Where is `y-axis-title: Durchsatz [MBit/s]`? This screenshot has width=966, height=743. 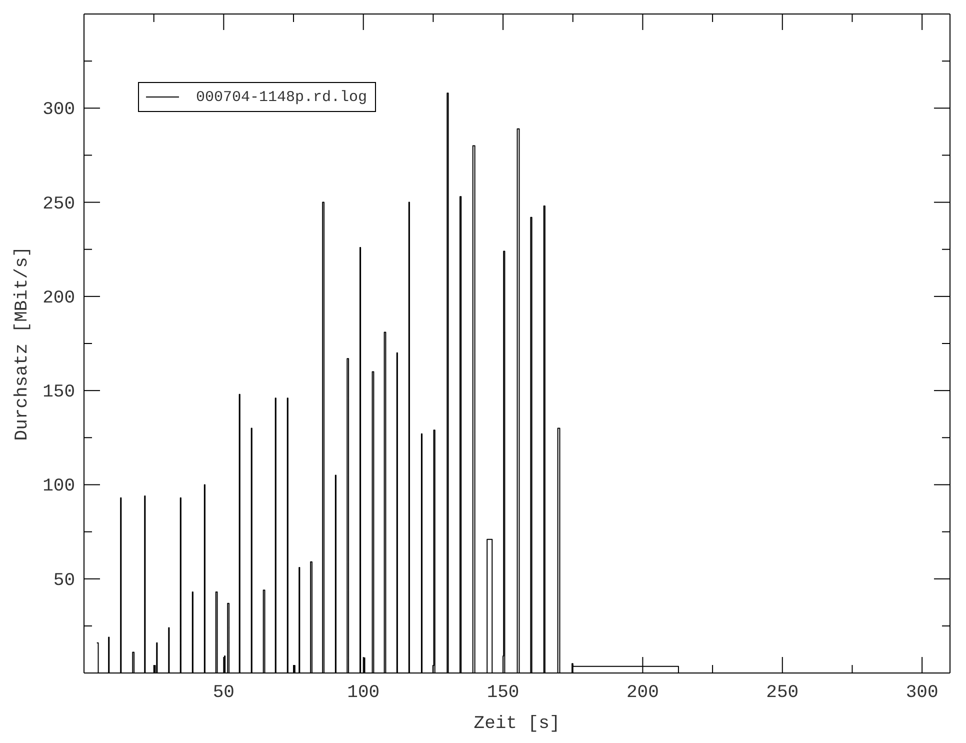
y-axis-title: Durchsatz [MBit/s] is located at coordinates (22, 343).